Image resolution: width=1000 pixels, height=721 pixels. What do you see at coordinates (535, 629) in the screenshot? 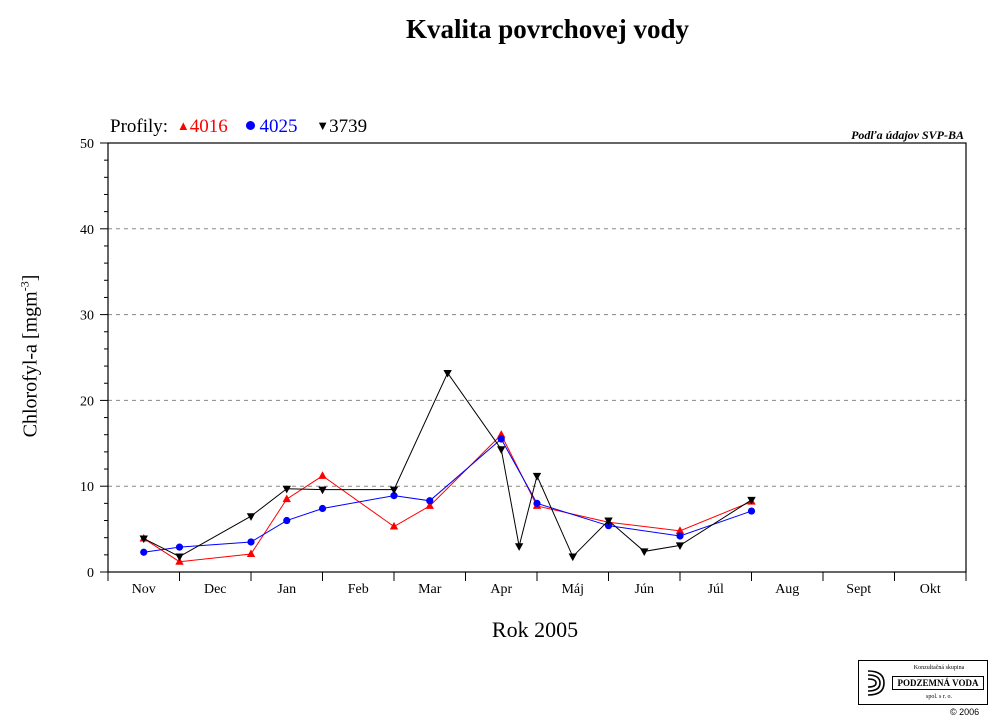
I see `x-axis-label: Rok 2005` at bounding box center [535, 629].